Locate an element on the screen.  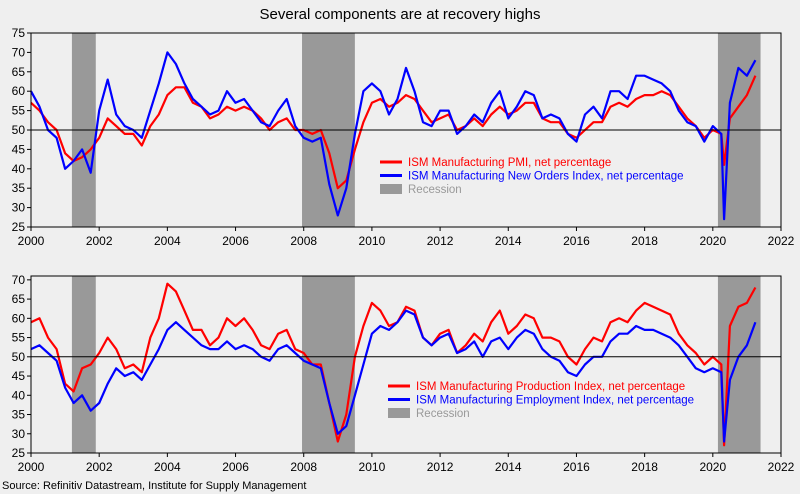
legend-label: ISM Manufacturing PMI, net percentage is located at coordinates (509, 163).